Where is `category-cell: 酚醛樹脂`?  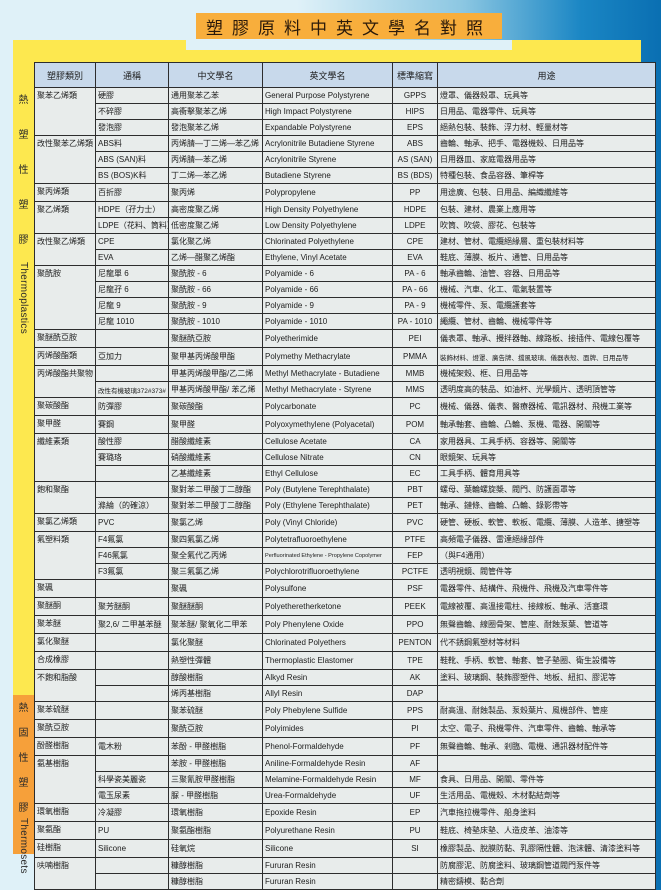 category-cell: 酚醛樹脂 is located at coordinates (65, 746).